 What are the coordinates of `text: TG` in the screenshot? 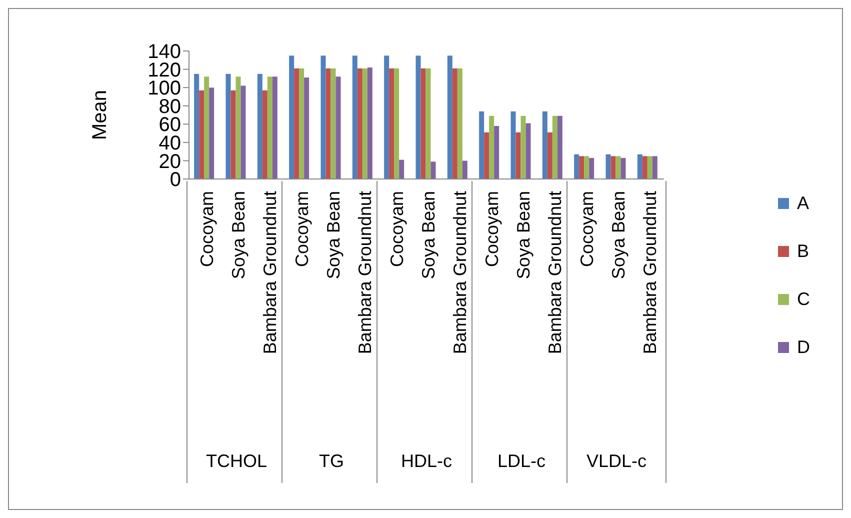 It's located at (331, 461).